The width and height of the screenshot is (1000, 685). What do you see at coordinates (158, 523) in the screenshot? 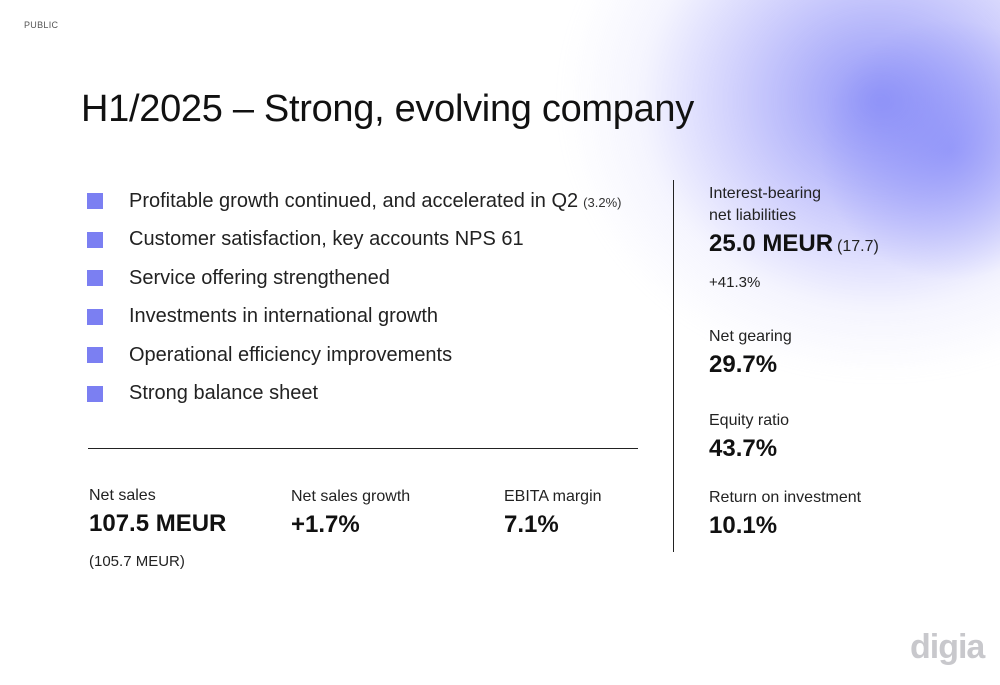
I see `kpi-value: 107.5 MEUR` at bounding box center [158, 523].